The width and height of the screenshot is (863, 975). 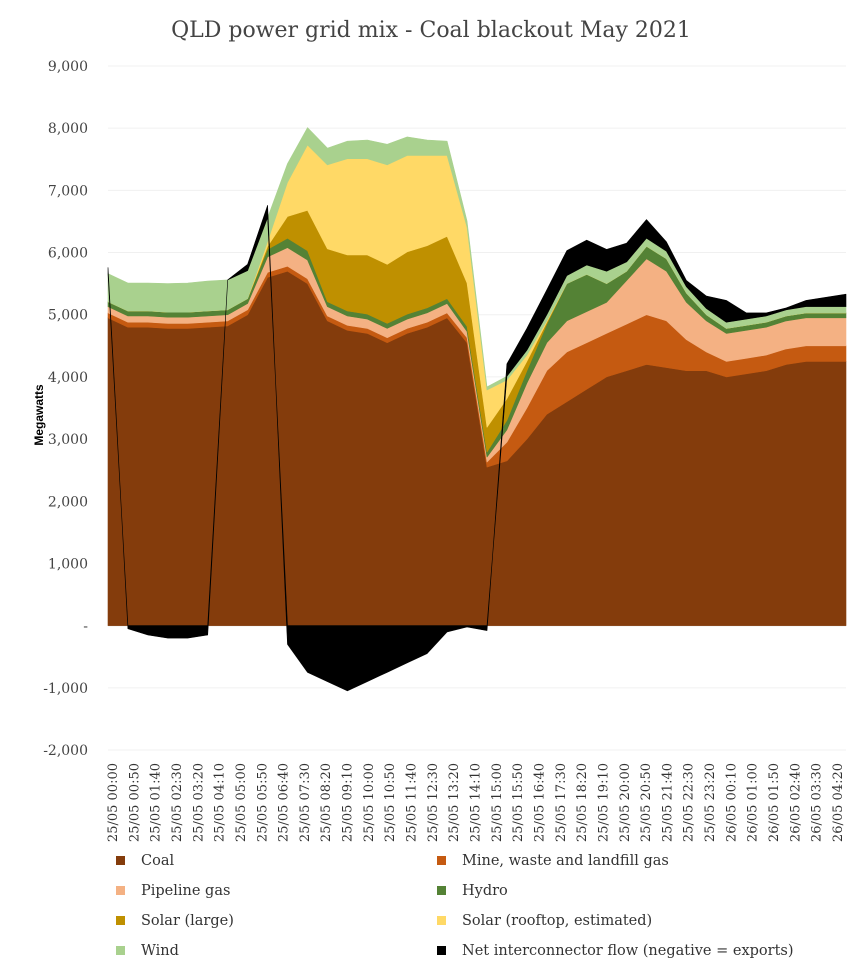 I want to click on x-tick-label: 25/05 00:00, so click(x=113, y=802).